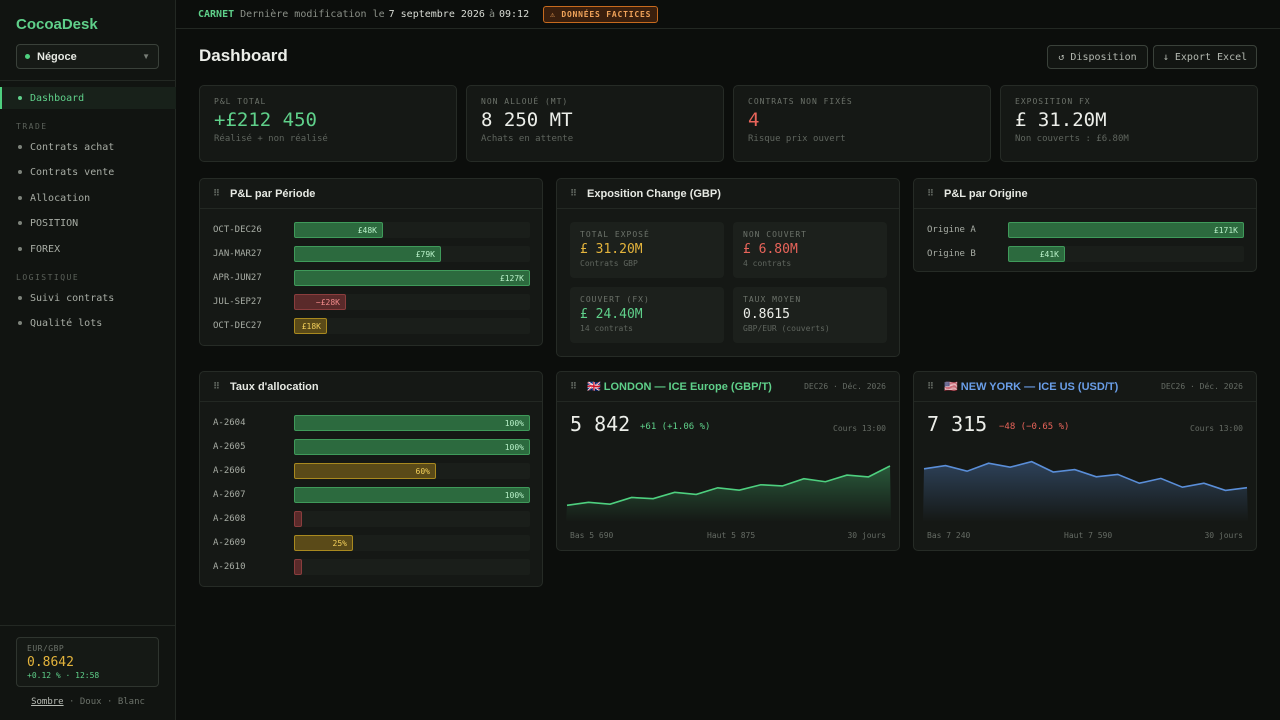  I want to click on bar-track: £18K, so click(412, 326).